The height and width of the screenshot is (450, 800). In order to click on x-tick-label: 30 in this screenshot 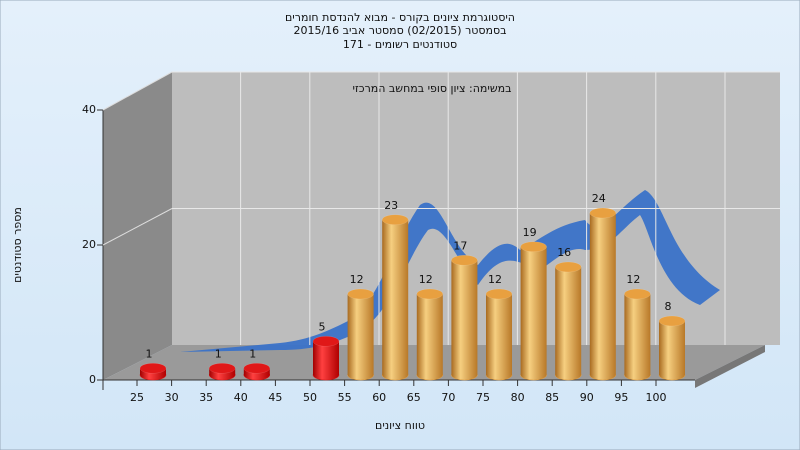, I will do `click(172, 397)`.